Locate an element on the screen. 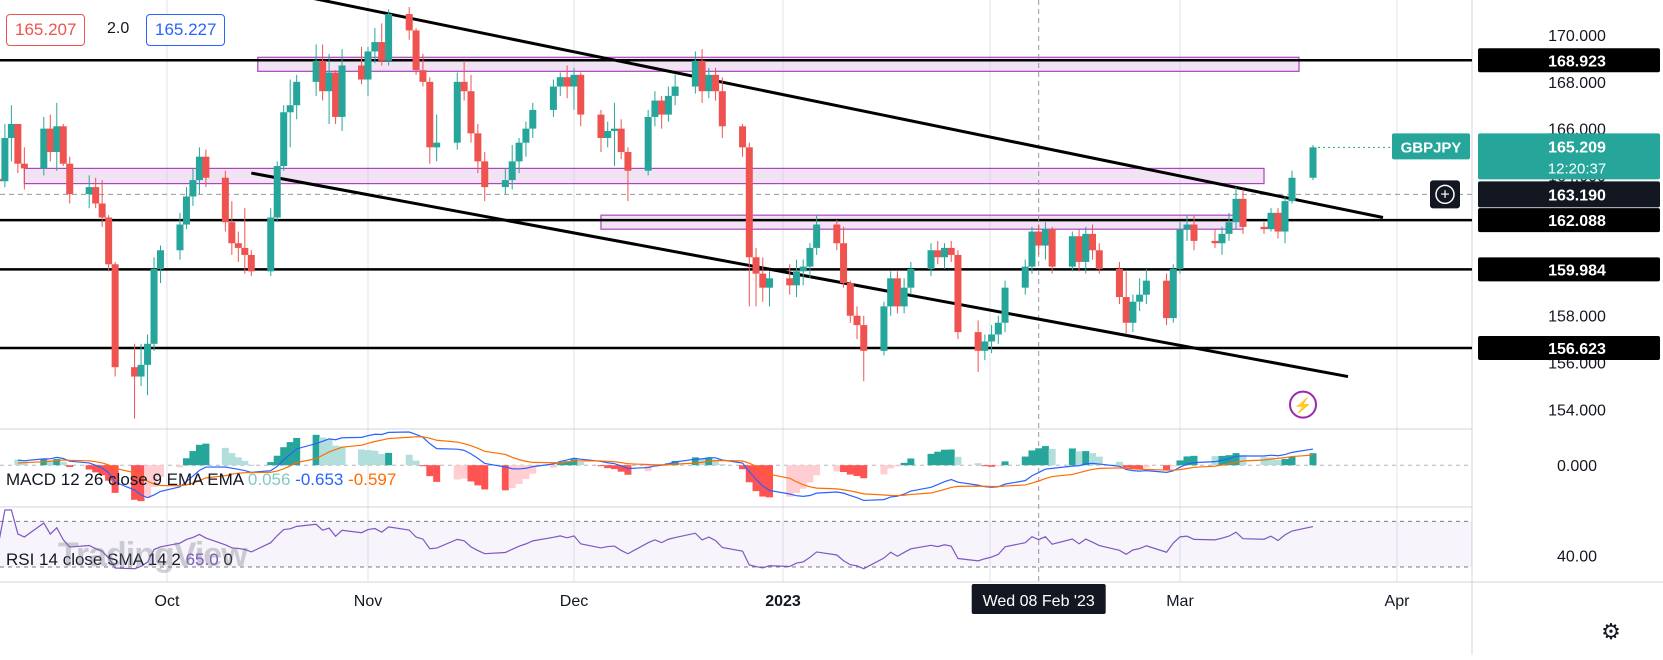 The height and width of the screenshot is (660, 1663). macd-line is located at coordinates (665, 466).